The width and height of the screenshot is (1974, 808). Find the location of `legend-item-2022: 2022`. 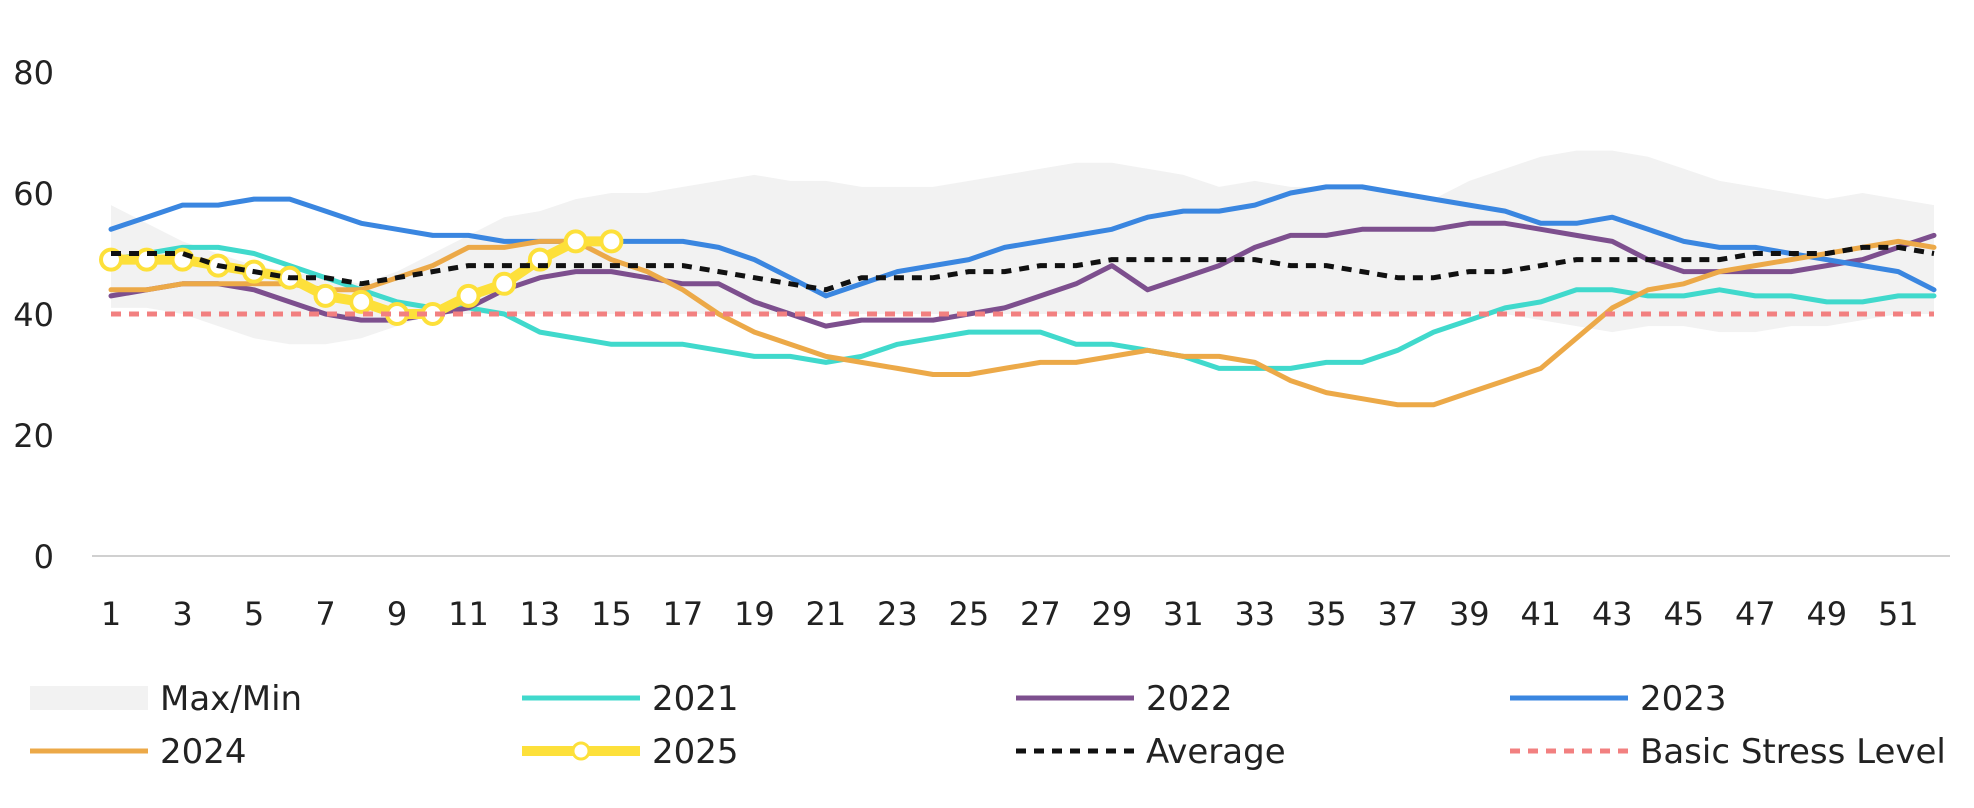

legend-item-2022: 2022 is located at coordinates (1124, 699).